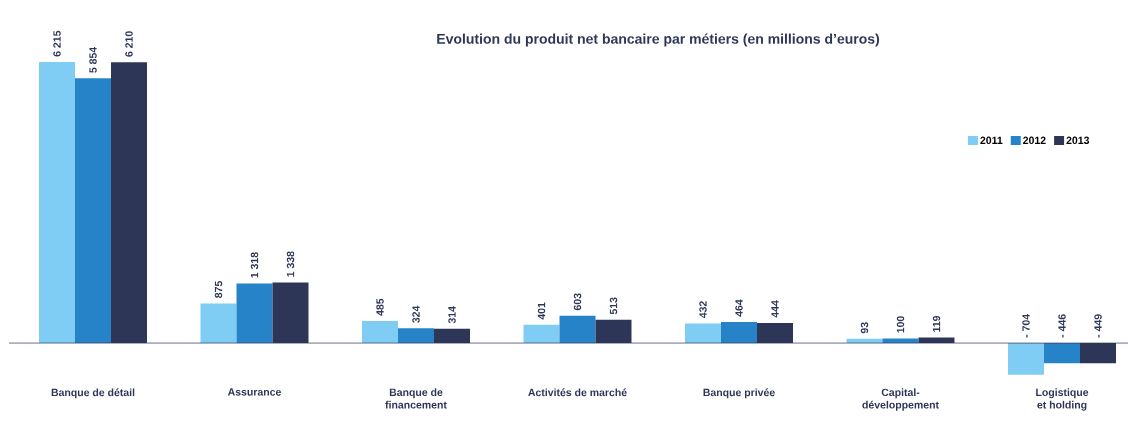 This screenshot has width=1128, height=421. I want to click on data-label: 1 338, so click(290, 264).